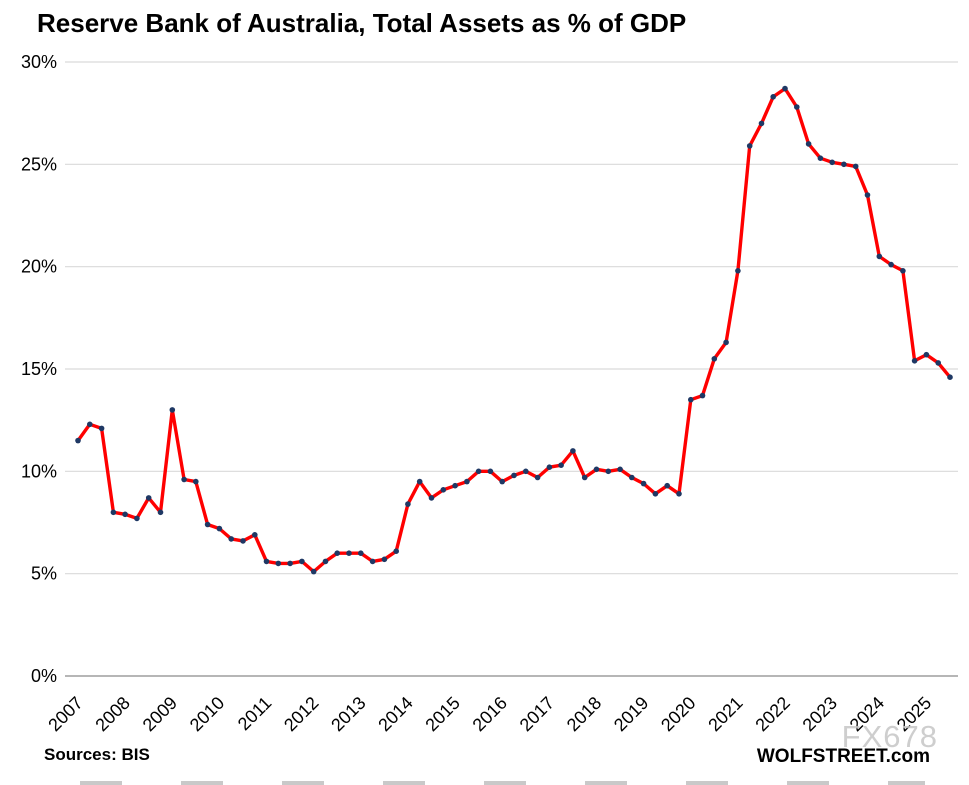  Describe the element at coordinates (820, 714) in the screenshot. I see `x-axis-label: 2023` at that location.